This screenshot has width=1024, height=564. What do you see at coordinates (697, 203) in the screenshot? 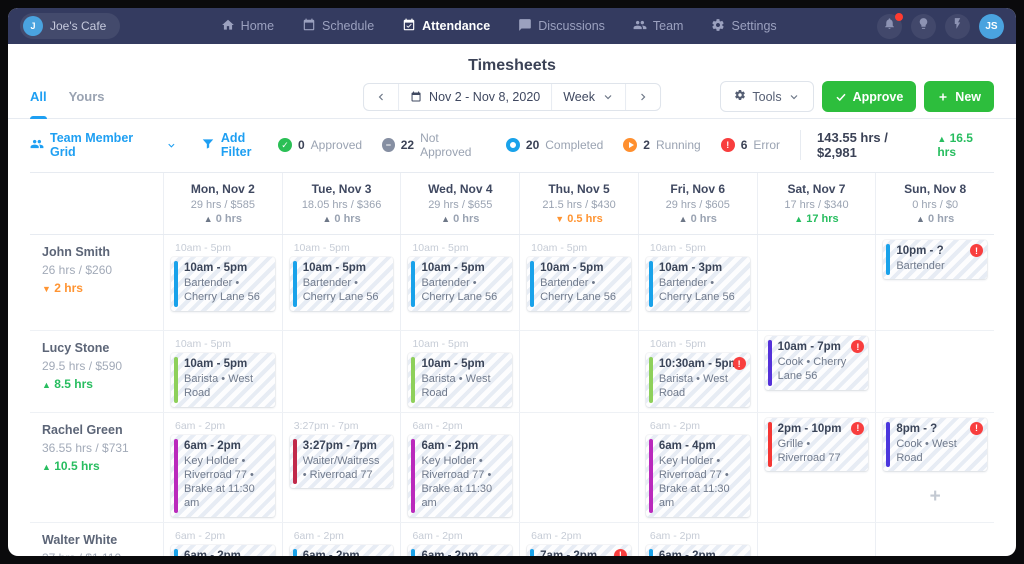
I see `day-header-5: Fri, Nov 6 29 hrs / $605 ▲ 0 hrs` at bounding box center [697, 203].